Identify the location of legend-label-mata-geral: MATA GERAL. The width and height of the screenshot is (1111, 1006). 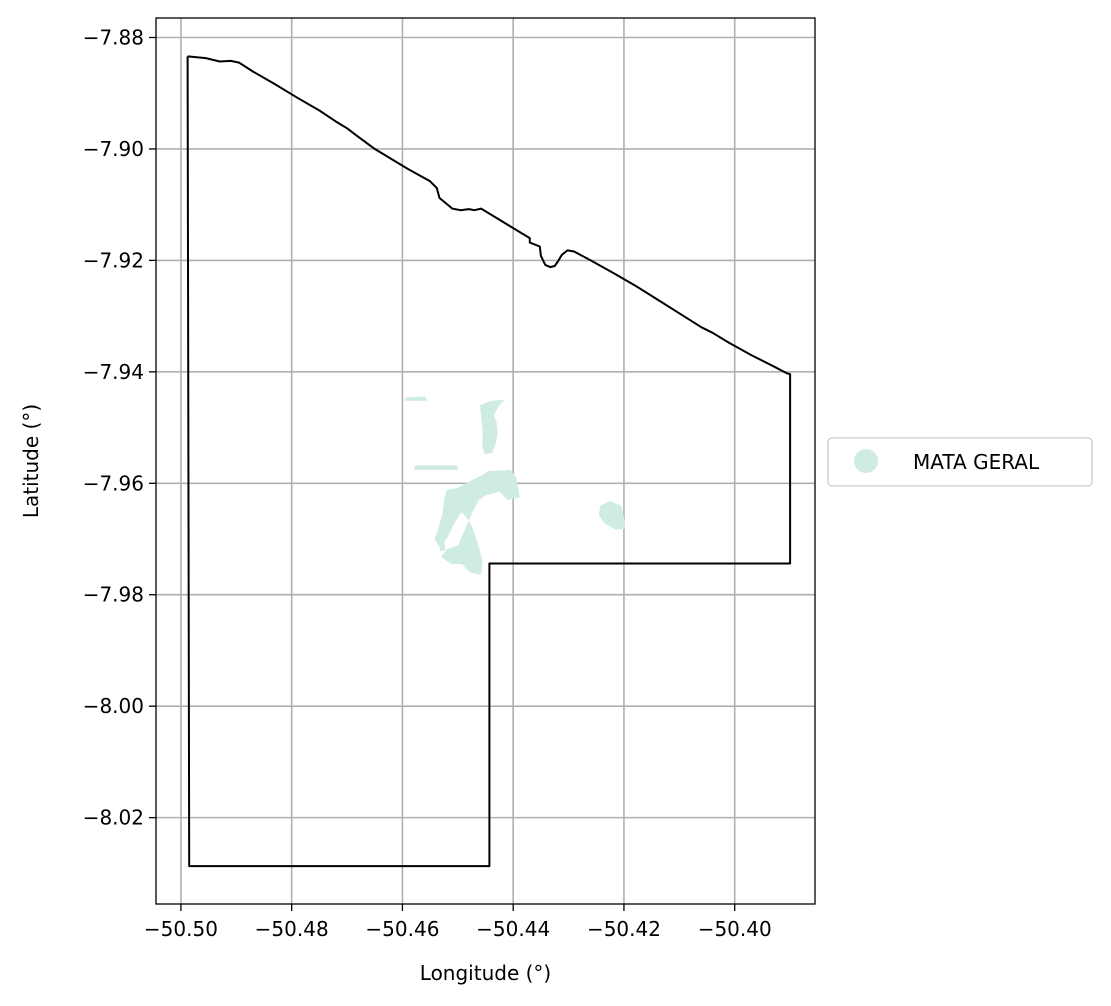
(976, 462).